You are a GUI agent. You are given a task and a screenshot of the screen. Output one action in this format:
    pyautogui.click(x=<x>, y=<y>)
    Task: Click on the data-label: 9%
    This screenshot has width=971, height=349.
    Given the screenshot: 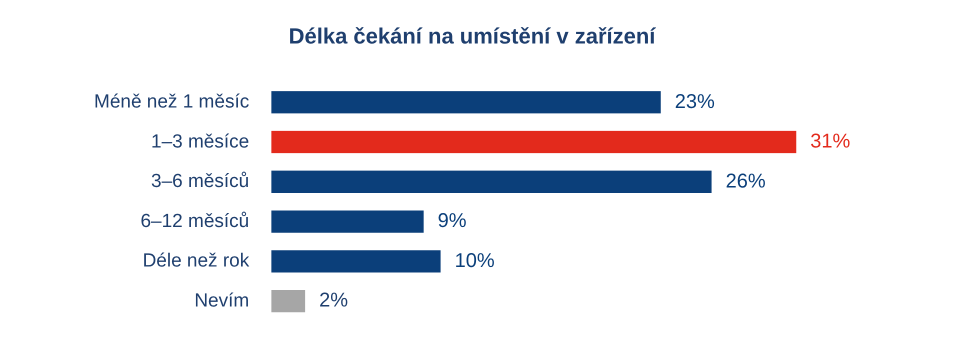 What is the action you would take?
    pyautogui.click(x=452, y=221)
    